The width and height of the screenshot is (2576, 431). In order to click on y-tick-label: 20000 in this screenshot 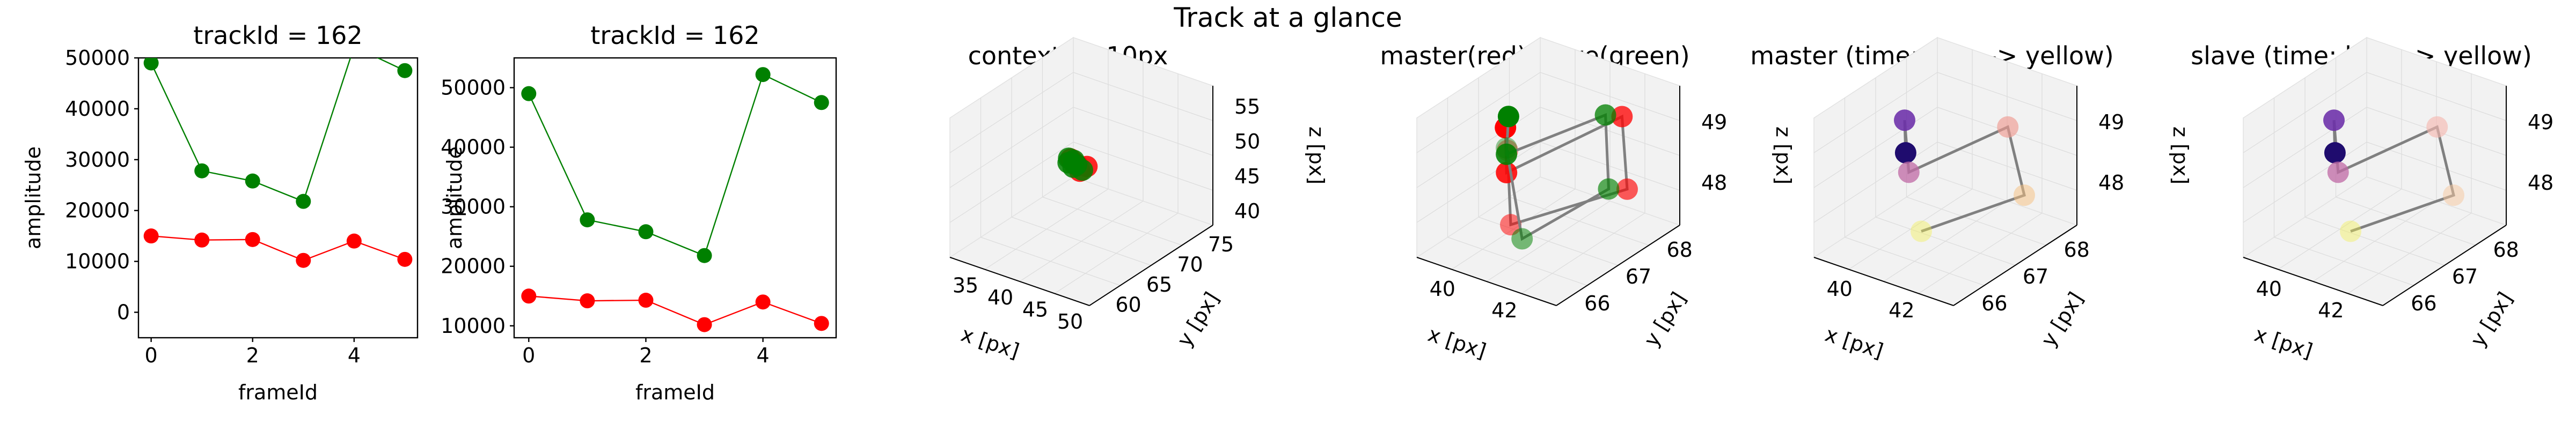, I will do `click(473, 266)`.